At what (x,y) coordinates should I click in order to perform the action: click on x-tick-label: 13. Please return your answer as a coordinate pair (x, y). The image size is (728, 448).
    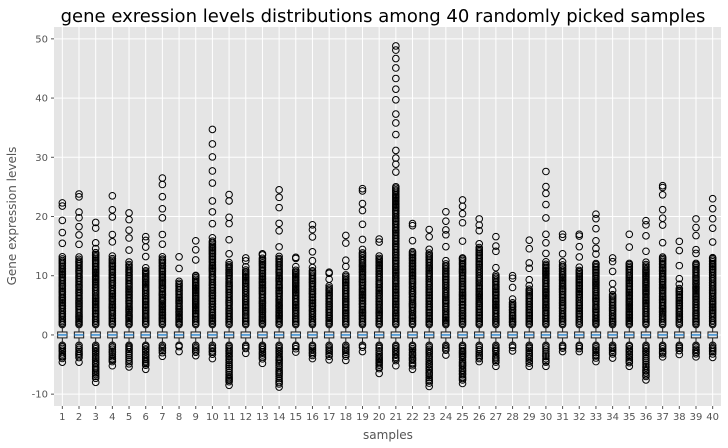
    Looking at the image, I should click on (262, 417).